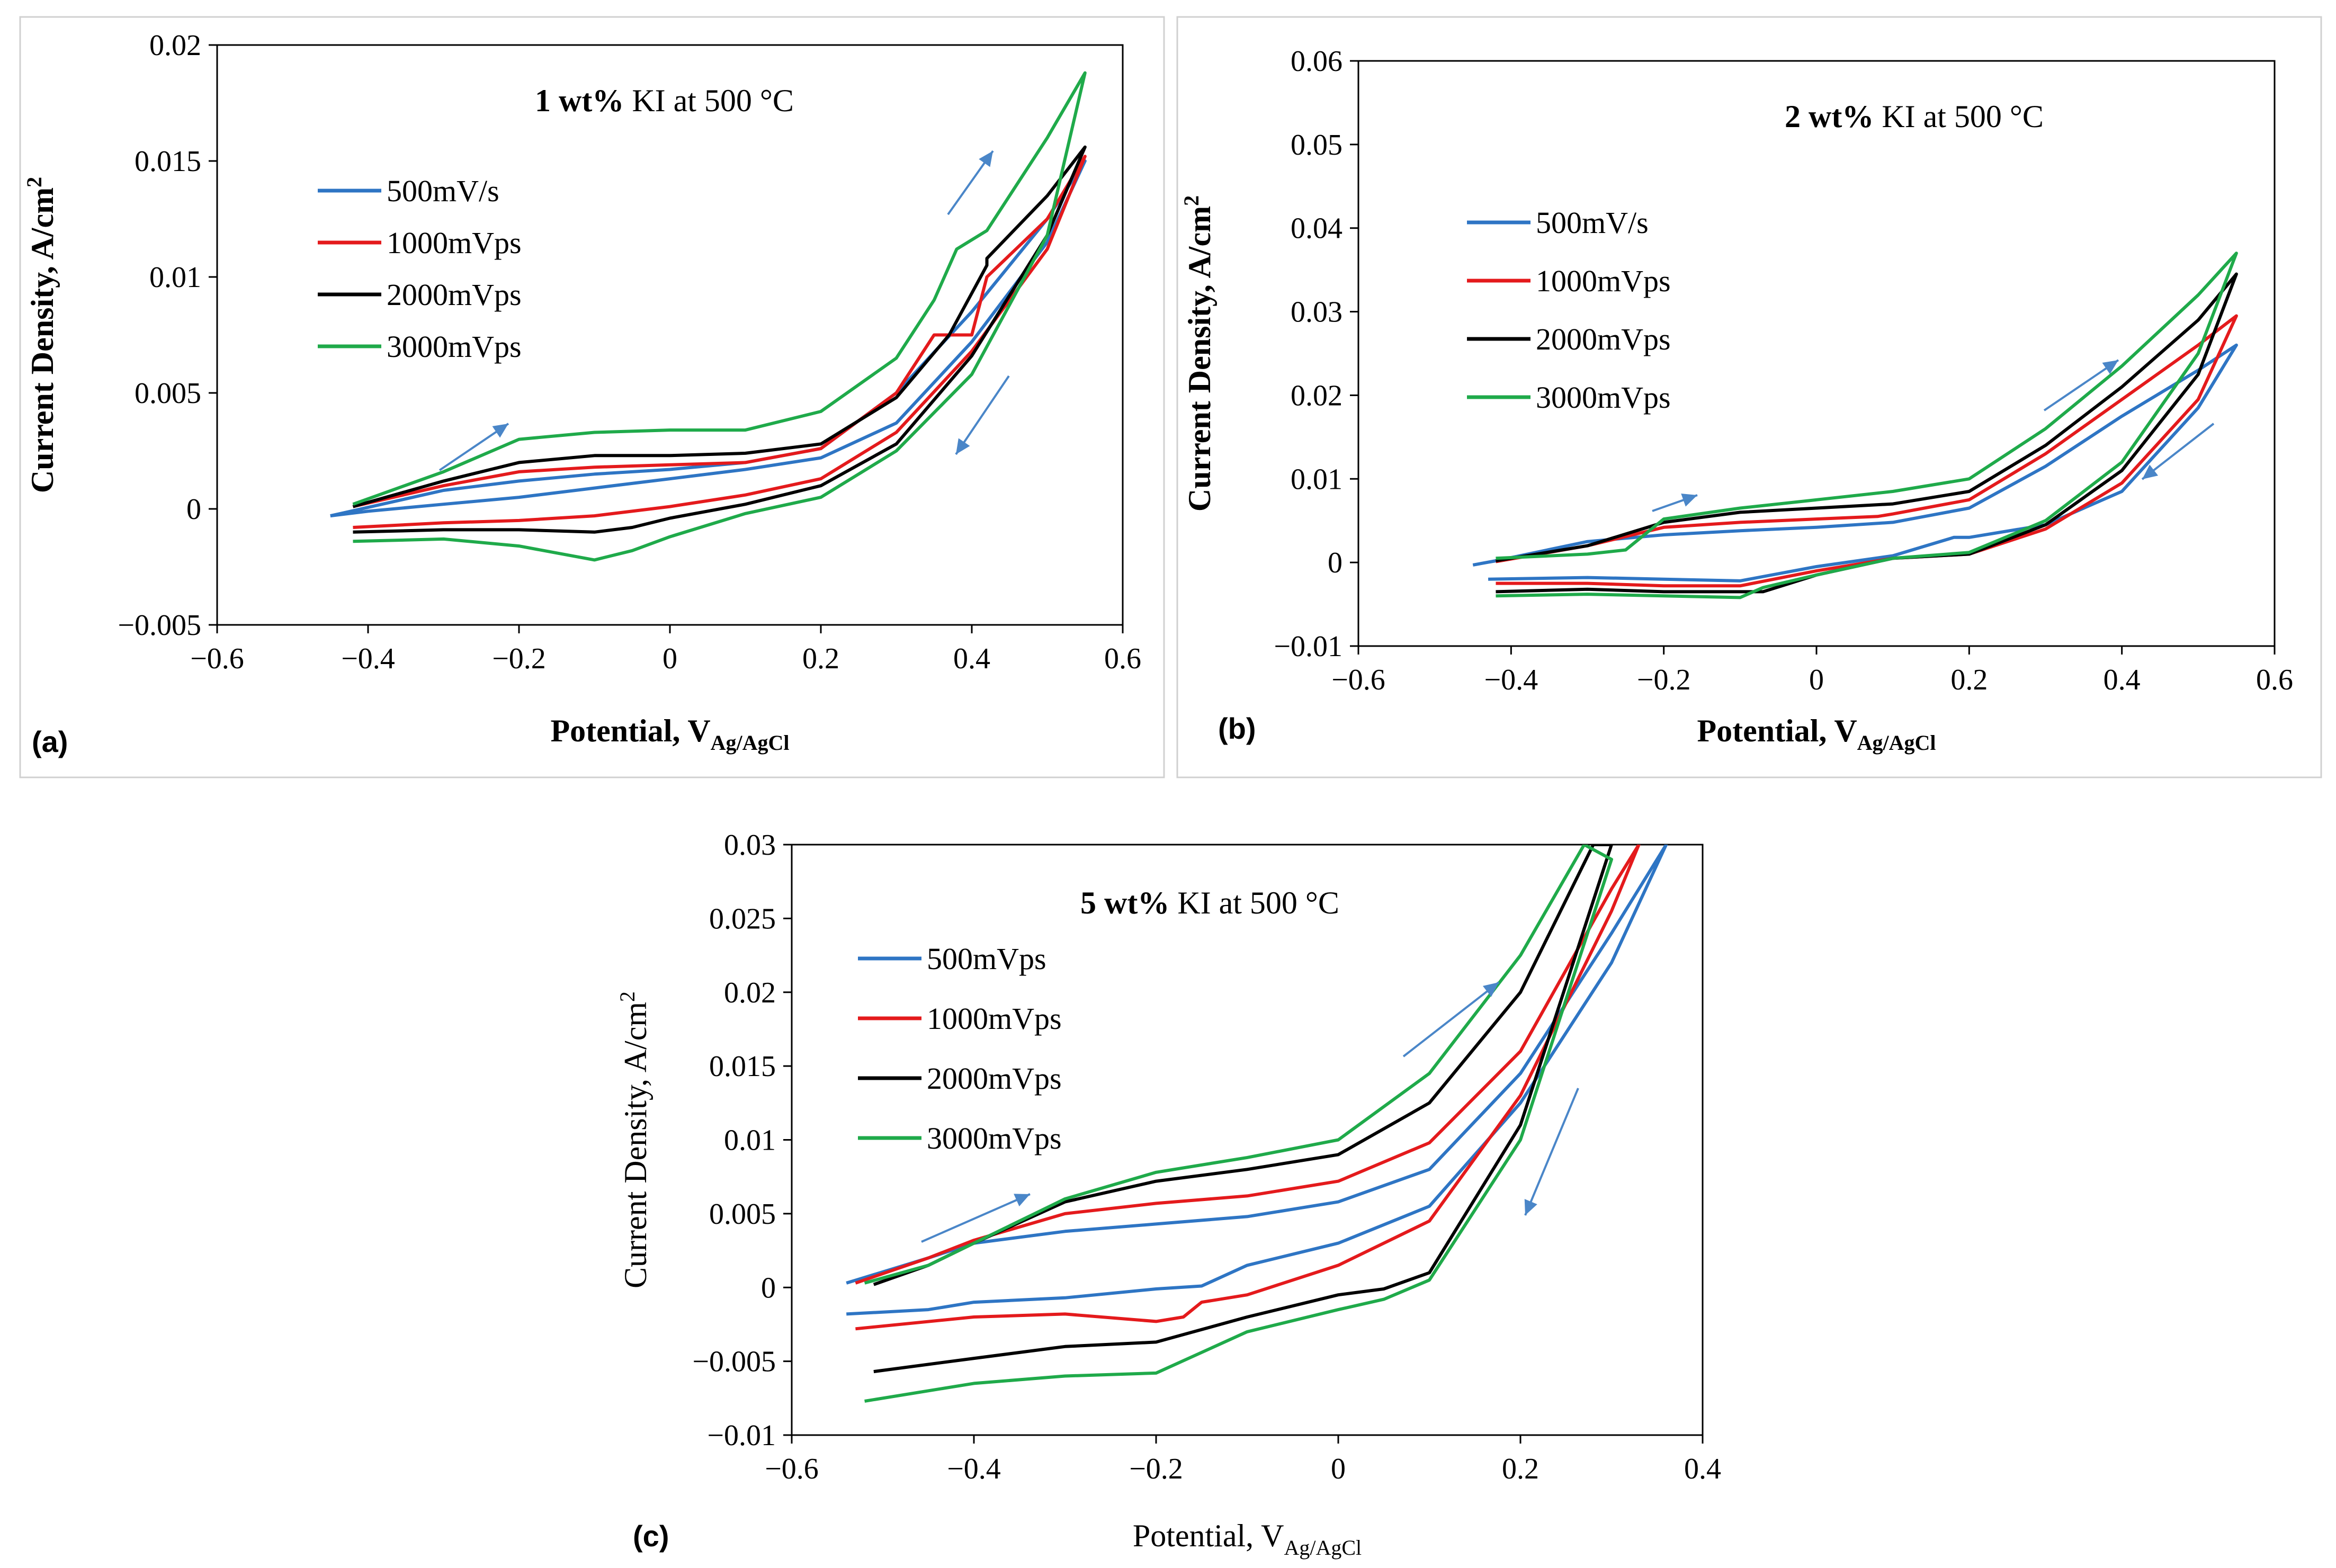 This screenshot has height=1568, width=2336. What do you see at coordinates (742, 919) in the screenshot?
I see `y-tick-label: 0.025` at bounding box center [742, 919].